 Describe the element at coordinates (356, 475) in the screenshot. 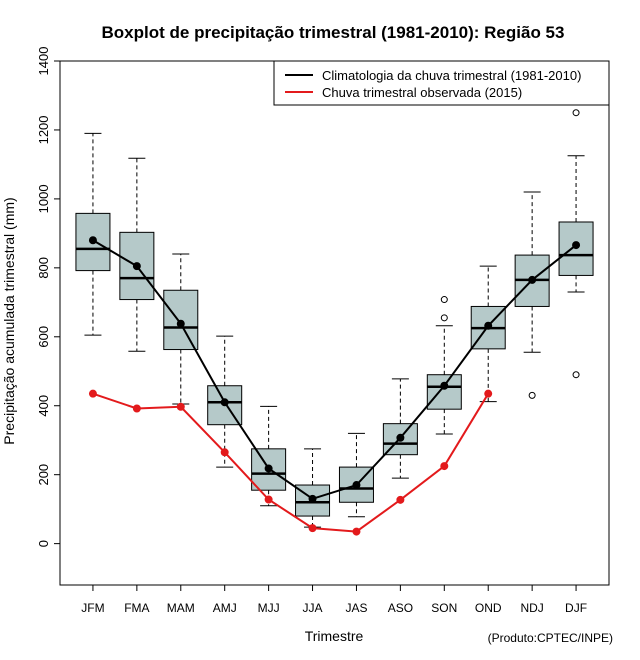

I see `box-jas` at that location.